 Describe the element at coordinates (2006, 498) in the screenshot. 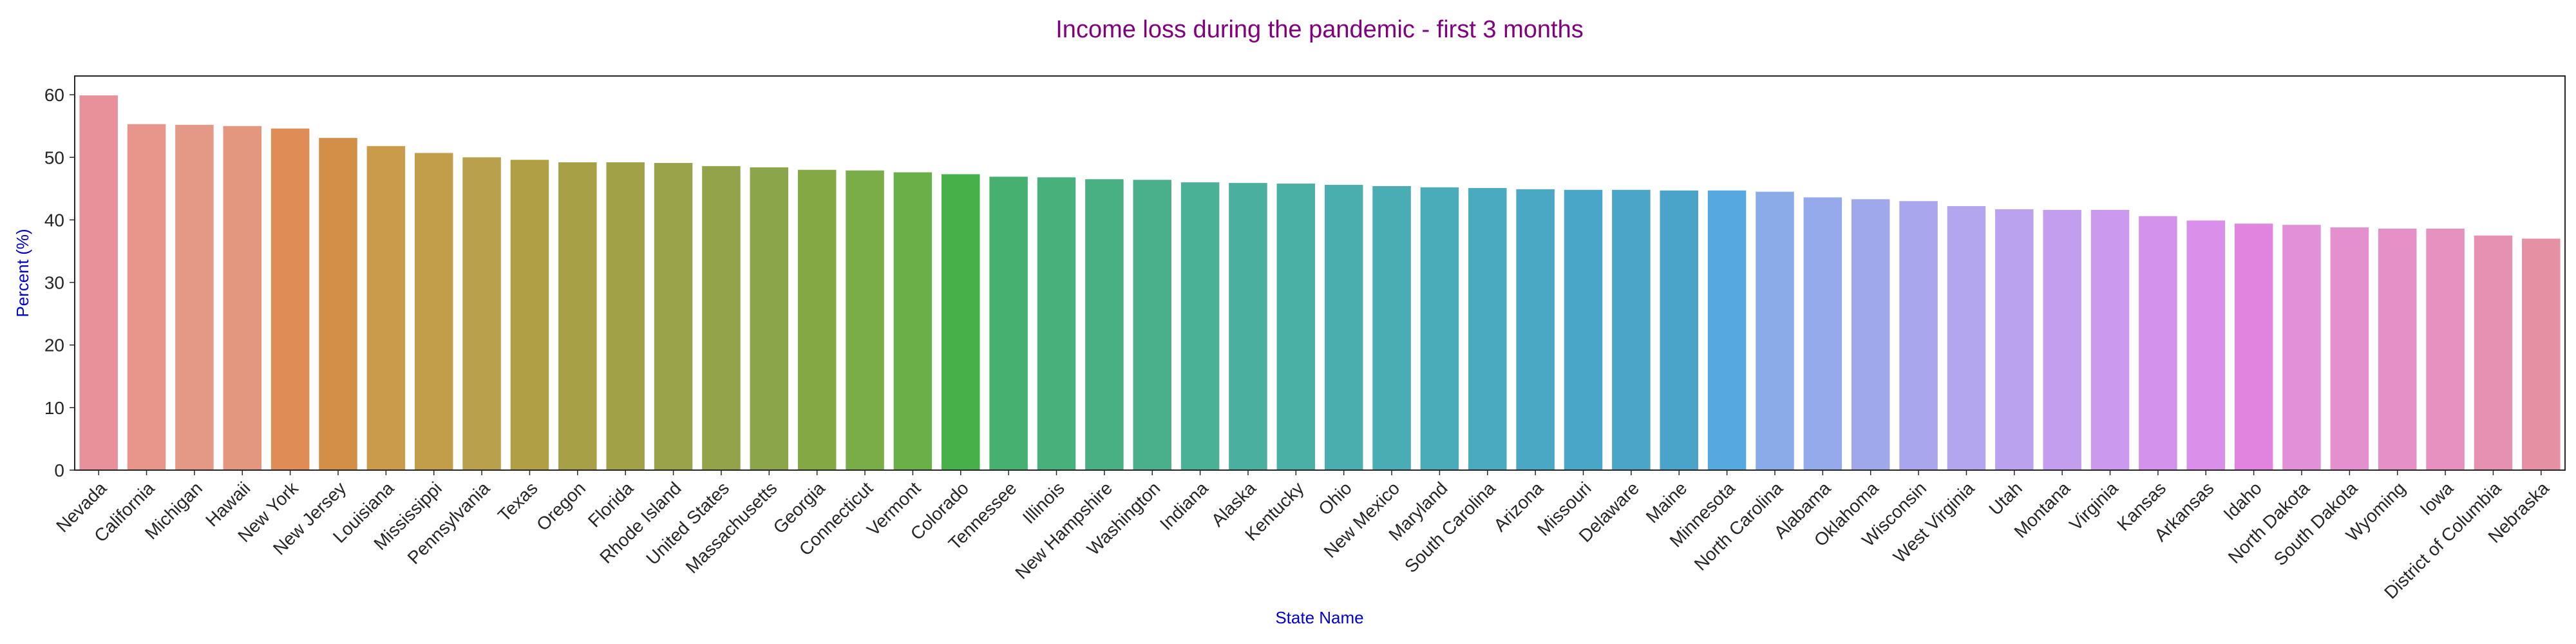

I see `x-tick-label: Utah` at that location.